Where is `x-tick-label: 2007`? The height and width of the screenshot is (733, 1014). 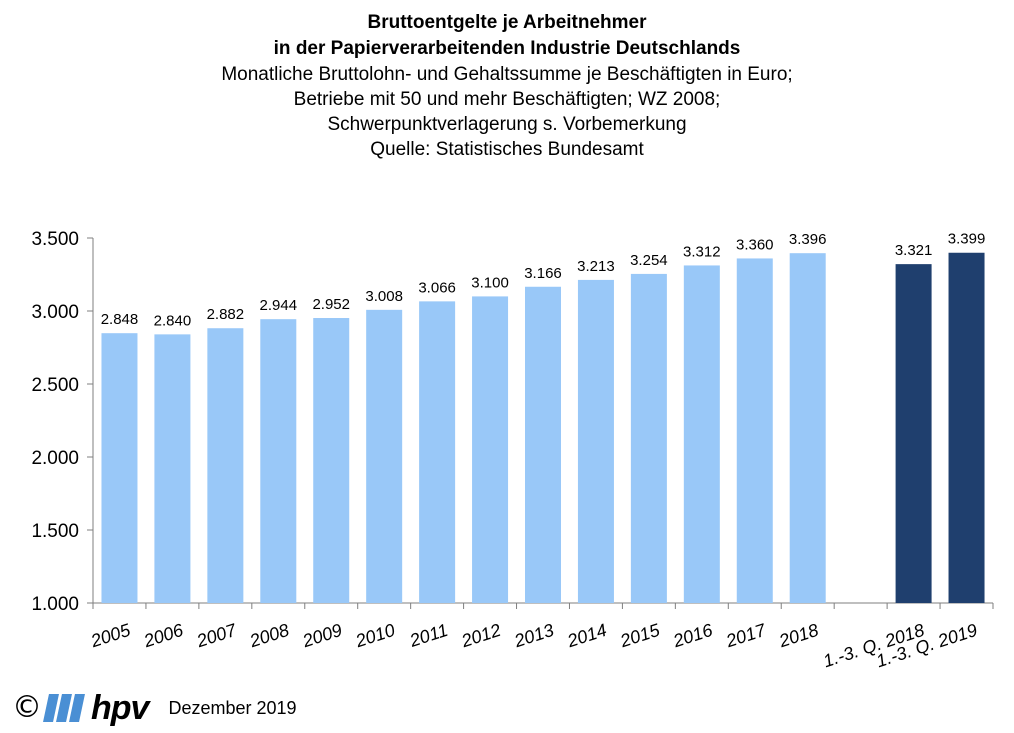 x-tick-label: 2007 is located at coordinates (216, 635).